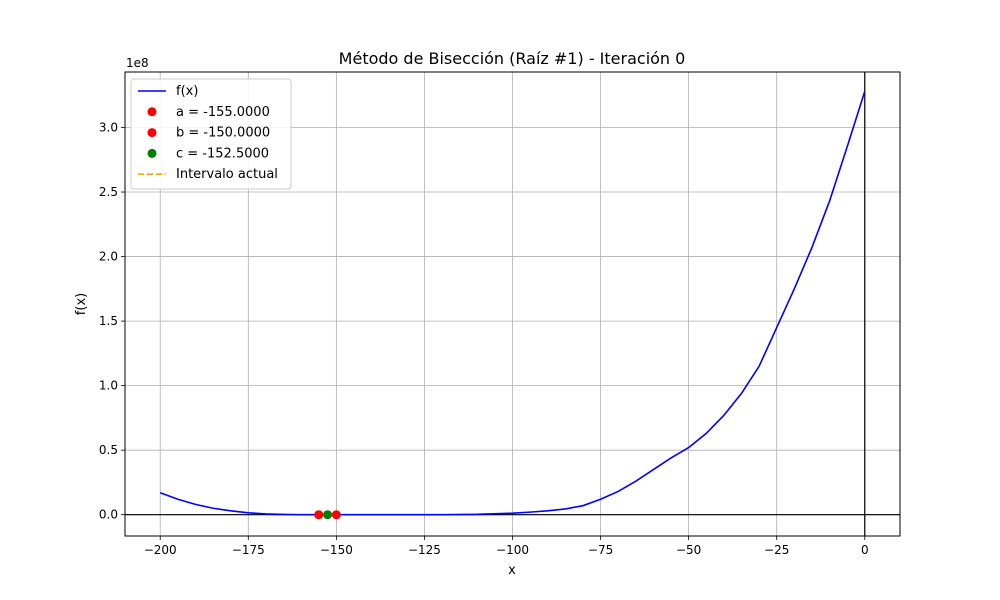  Describe the element at coordinates (160, 550) in the screenshot. I see `x-tick-label: −200` at that location.